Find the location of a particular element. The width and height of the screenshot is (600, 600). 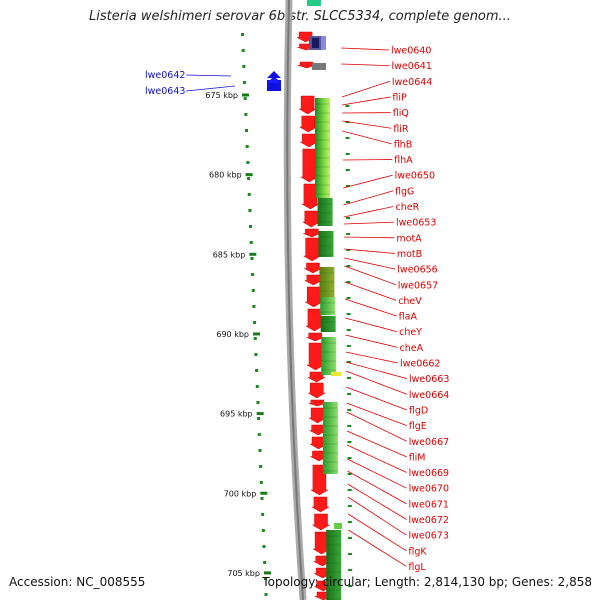

gene-label-cheY: cheY is located at coordinates (410, 332).